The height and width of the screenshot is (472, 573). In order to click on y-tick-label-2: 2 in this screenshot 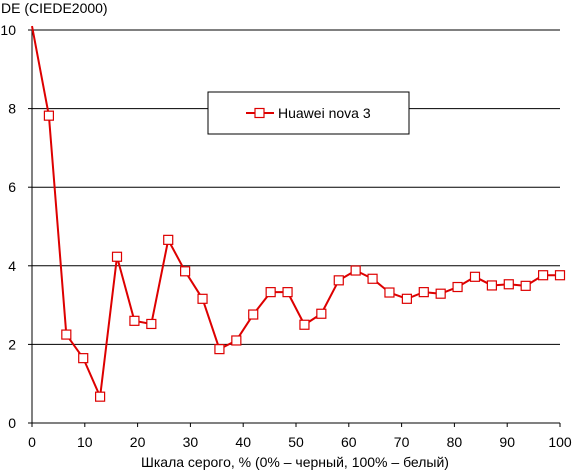, I will do `click(12, 344)`.